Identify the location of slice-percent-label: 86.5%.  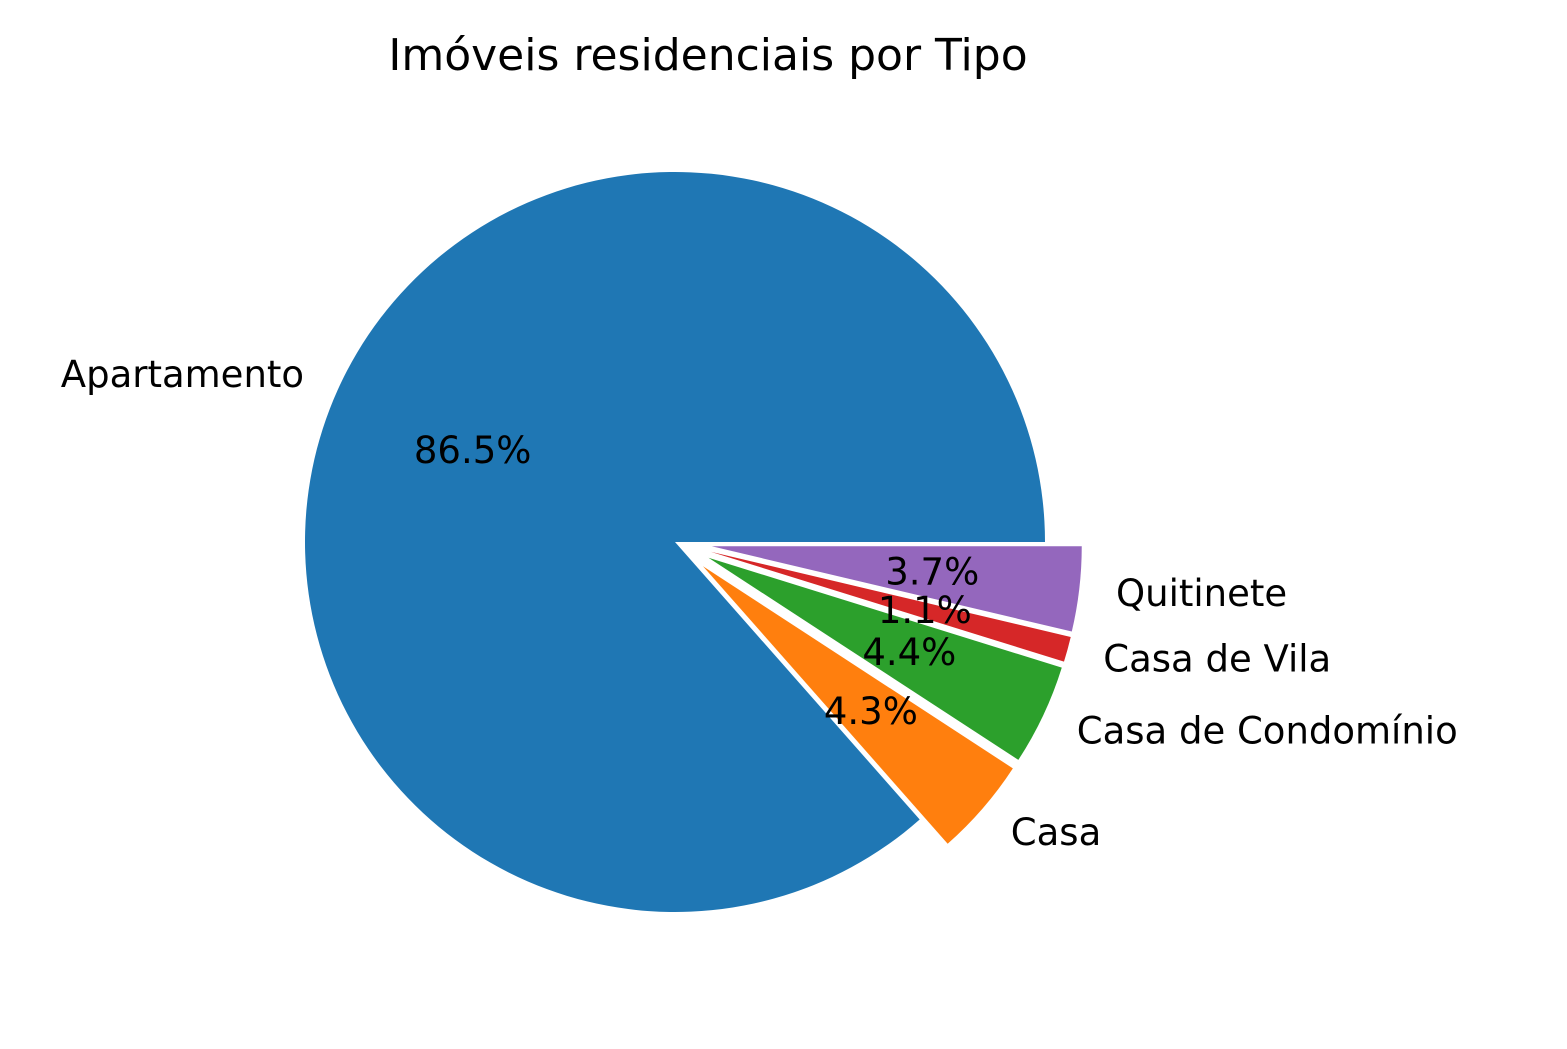
(473, 450).